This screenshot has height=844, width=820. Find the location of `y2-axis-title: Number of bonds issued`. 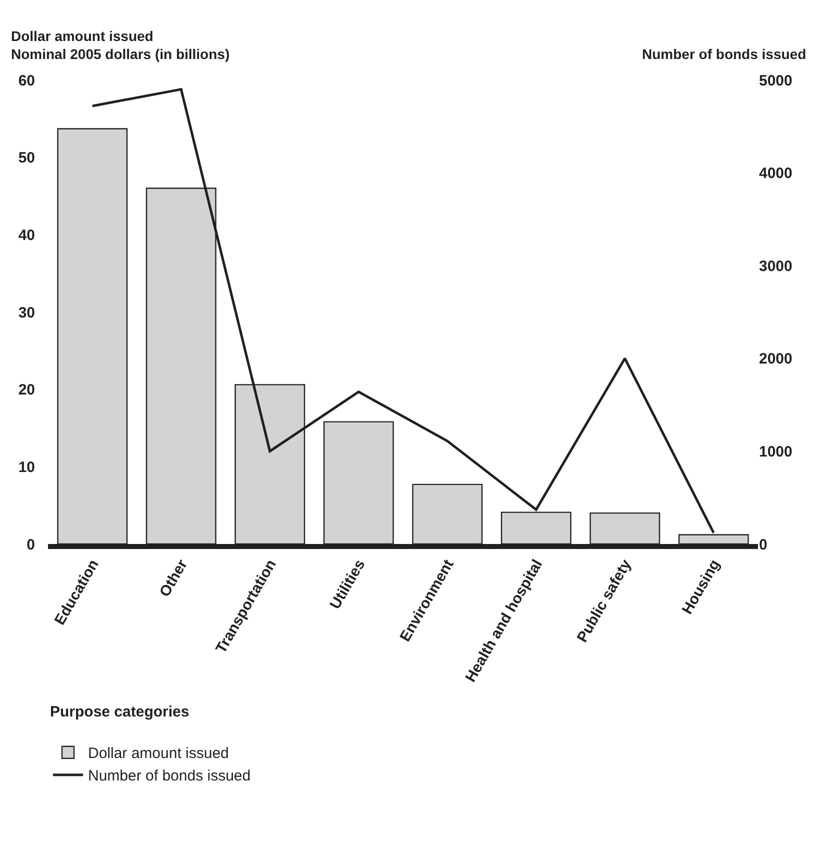

y2-axis-title: Number of bonds issued is located at coordinates (724, 54).